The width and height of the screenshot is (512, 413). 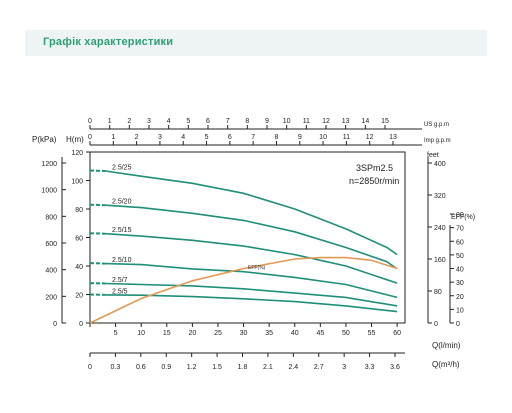 I want to click on us-gpm-tick-label: 6, so click(x=208, y=121).